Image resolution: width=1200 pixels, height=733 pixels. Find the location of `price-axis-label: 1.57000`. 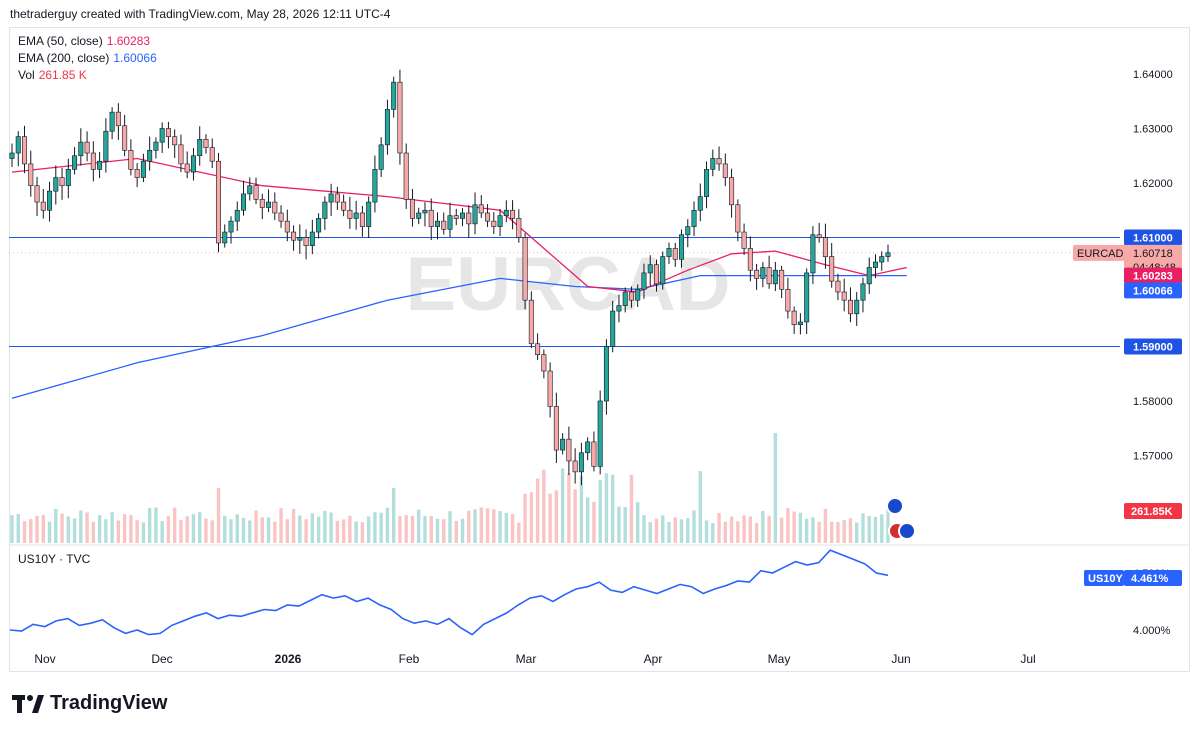

price-axis-label: 1.57000 is located at coordinates (1153, 457).